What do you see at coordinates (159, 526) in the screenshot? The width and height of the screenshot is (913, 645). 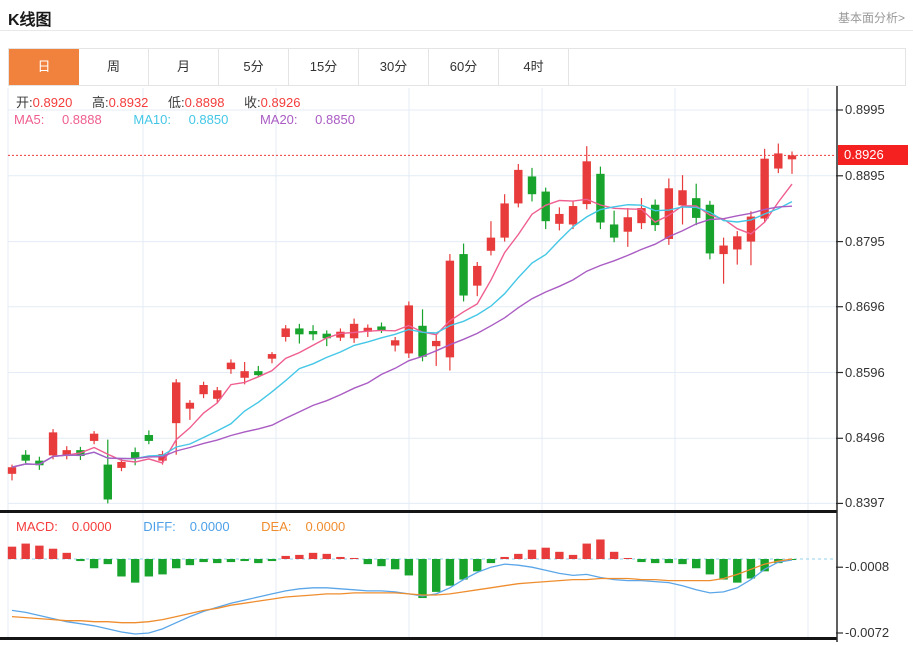 I see `diff-label: DIFF:` at bounding box center [159, 526].